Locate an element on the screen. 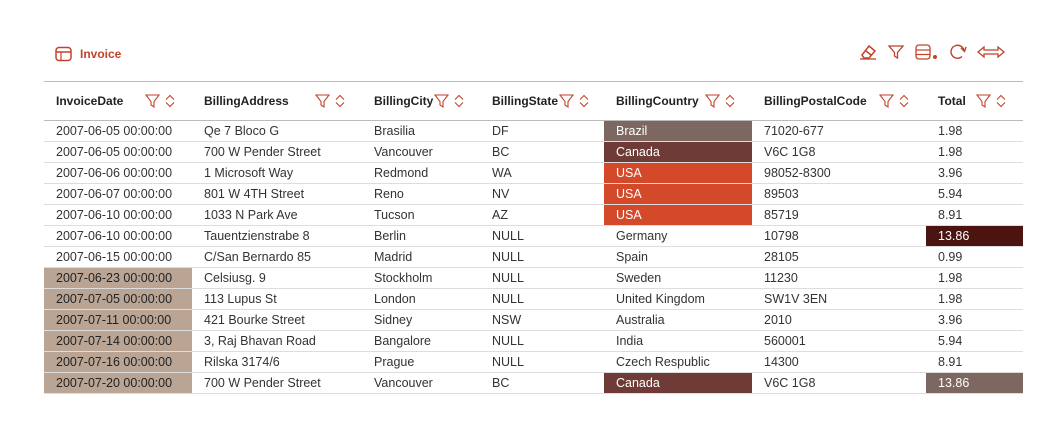  column-header: BillingState is located at coordinates (542, 101).